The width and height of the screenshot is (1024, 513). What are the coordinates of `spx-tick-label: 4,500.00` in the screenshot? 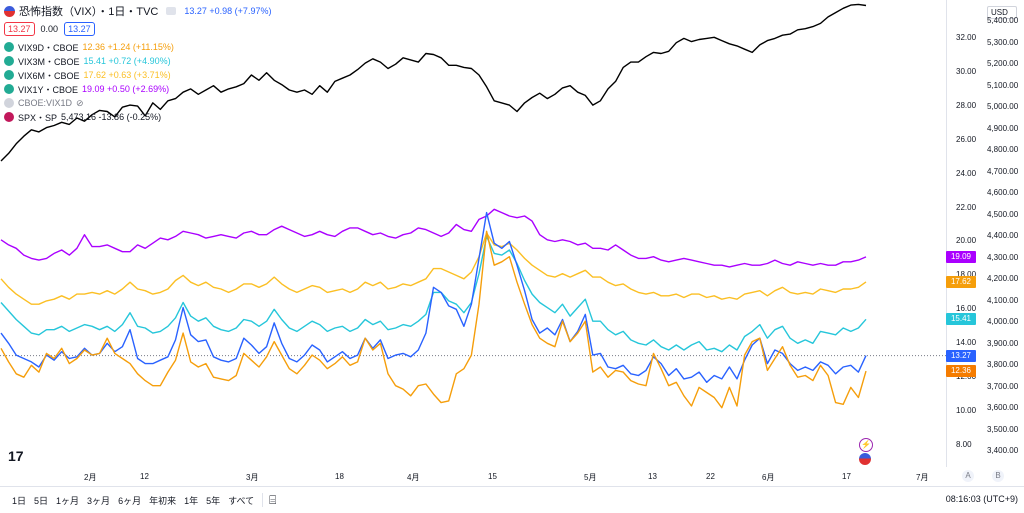 It's located at (1003, 214).